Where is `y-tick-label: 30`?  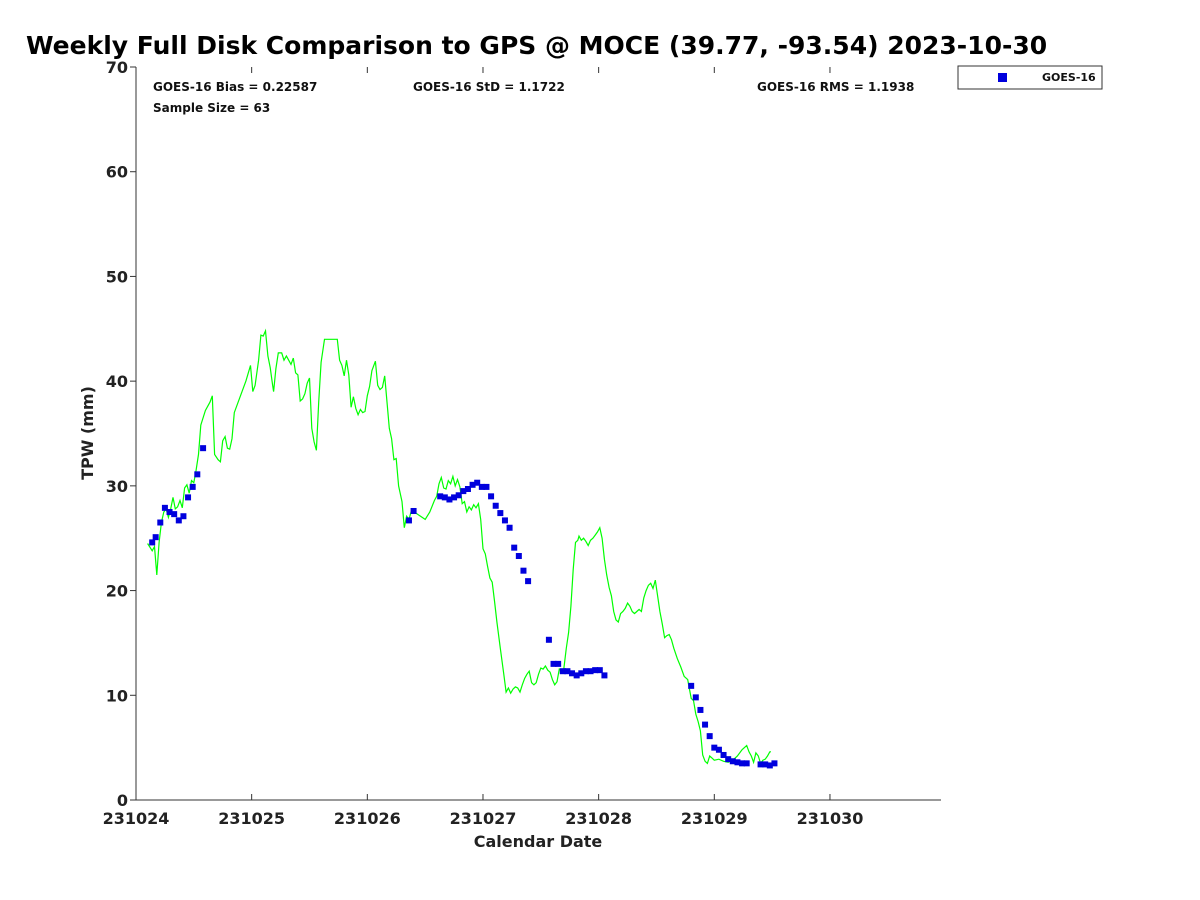
y-tick-label: 30 is located at coordinates (117, 486).